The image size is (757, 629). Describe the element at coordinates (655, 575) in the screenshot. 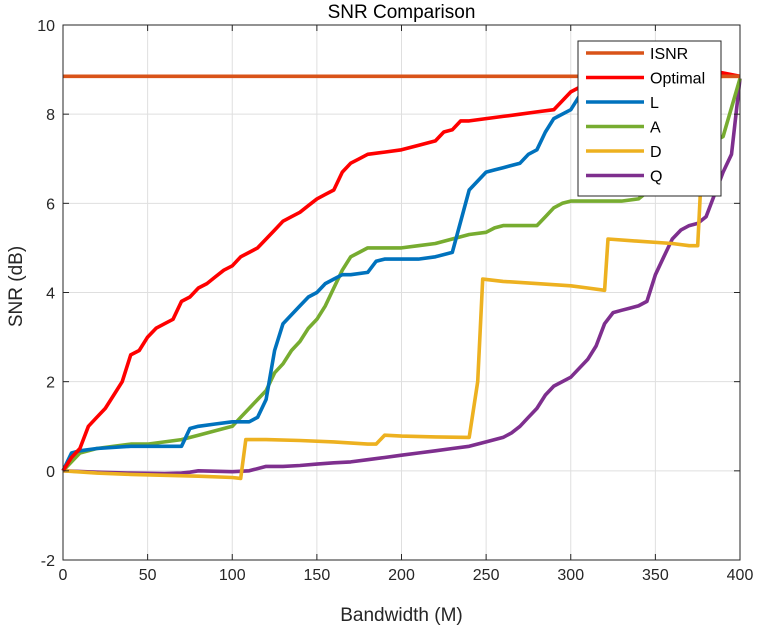

I see `x-tick-label: 350` at that location.